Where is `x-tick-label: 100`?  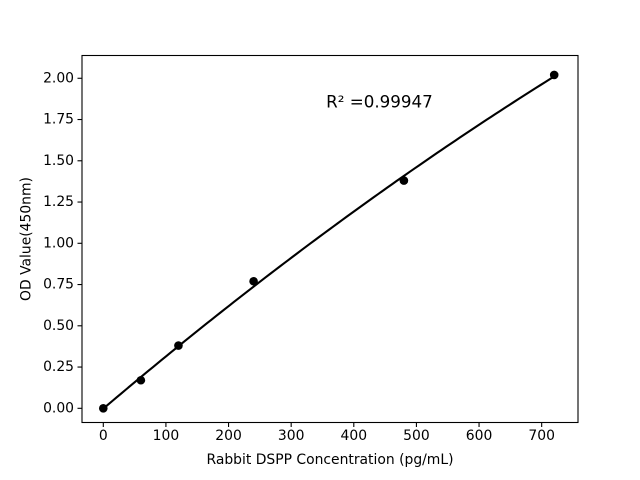
x-tick-label: 100 is located at coordinates (166, 436).